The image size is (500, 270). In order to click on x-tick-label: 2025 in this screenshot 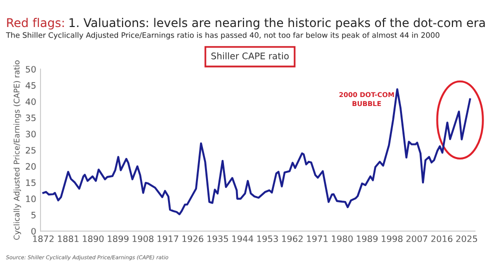, I will do `click(467, 238)`.